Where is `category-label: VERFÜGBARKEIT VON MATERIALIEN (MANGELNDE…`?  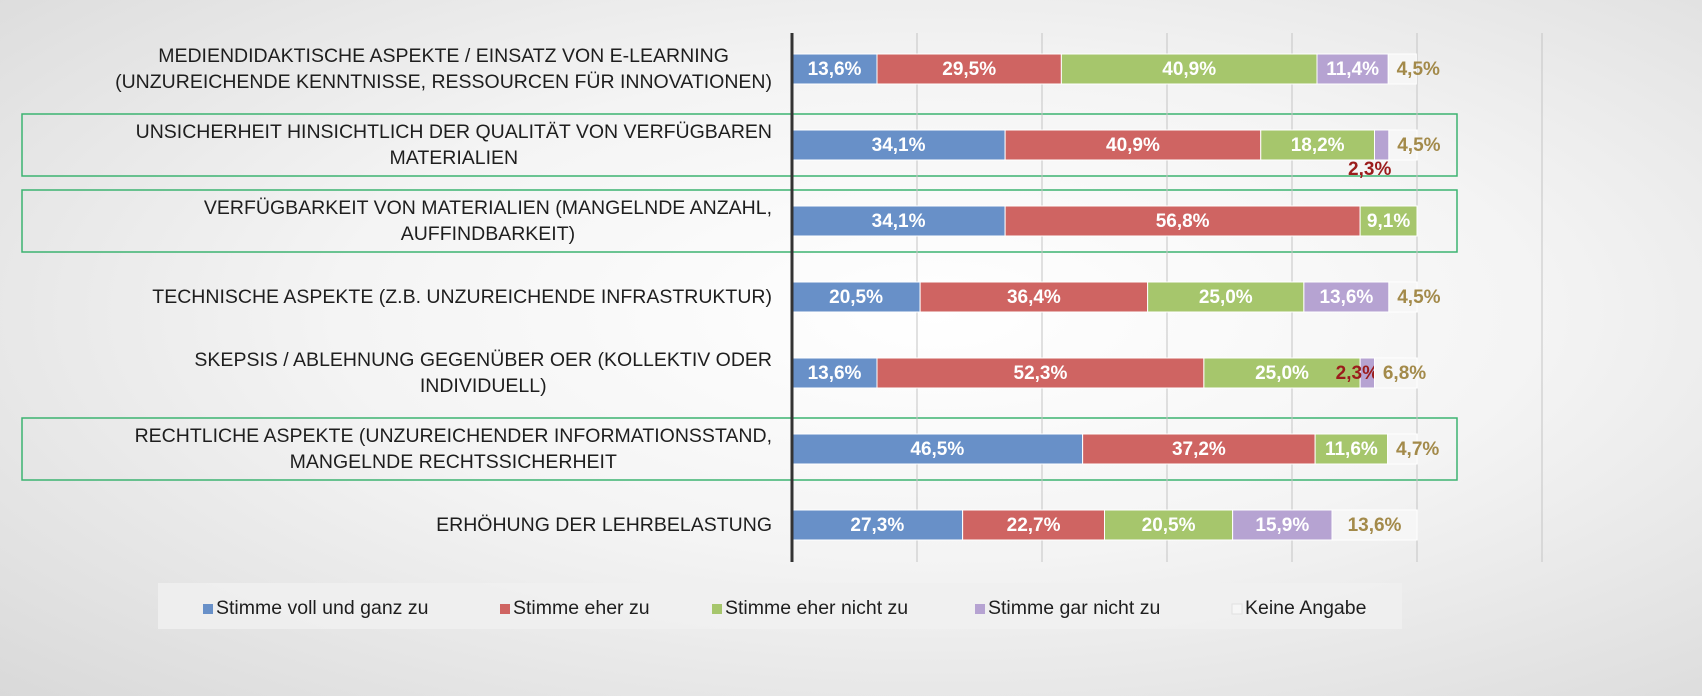 category-label: VERFÜGBARKEIT VON MATERIALIEN (MANGELNDE… is located at coordinates (386, 221).